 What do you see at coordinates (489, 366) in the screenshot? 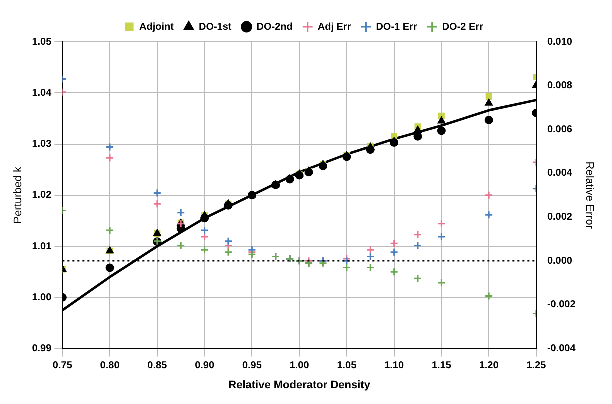
I see `x-tick-label: 1.20` at bounding box center [489, 366].